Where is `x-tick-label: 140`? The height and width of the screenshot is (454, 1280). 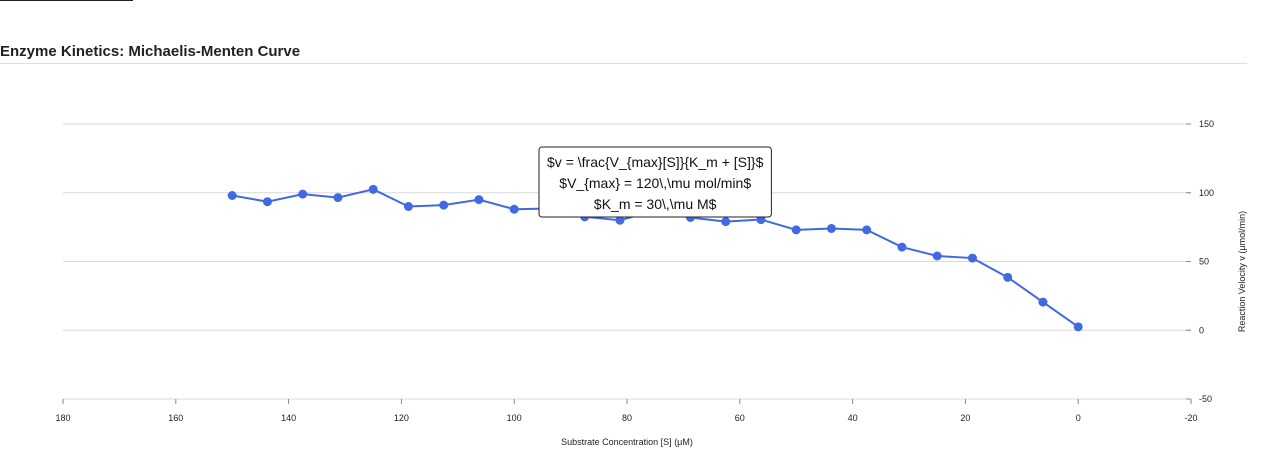 x-tick-label: 140 is located at coordinates (288, 418).